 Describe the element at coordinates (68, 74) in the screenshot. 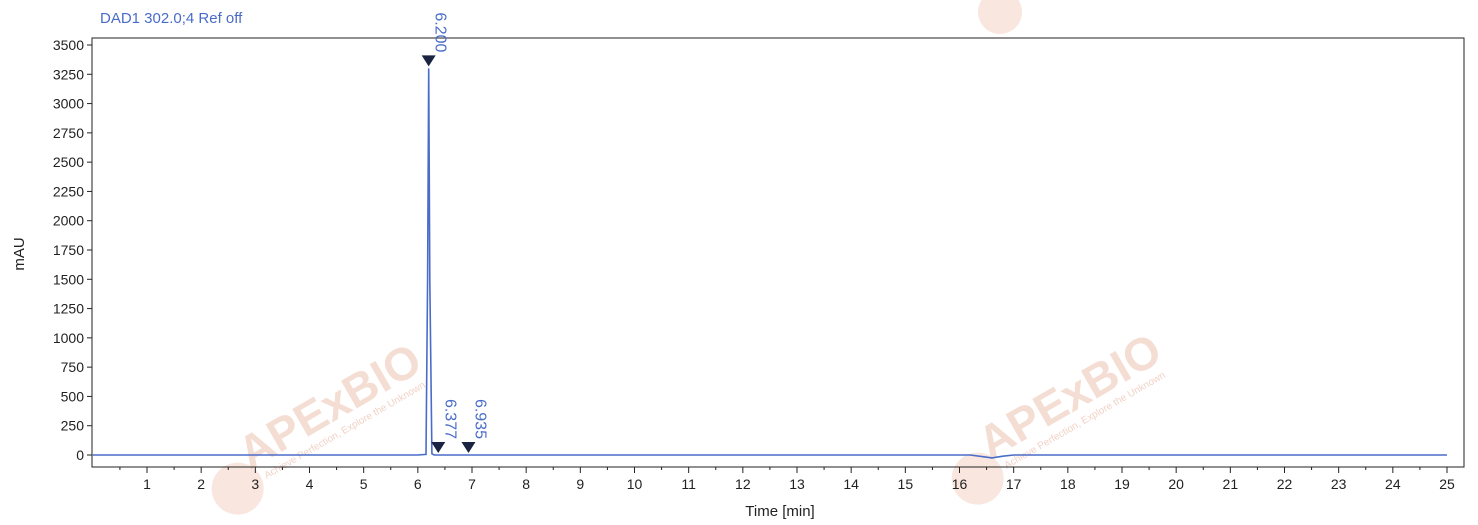

I see `y-tick-label: 3250` at that location.